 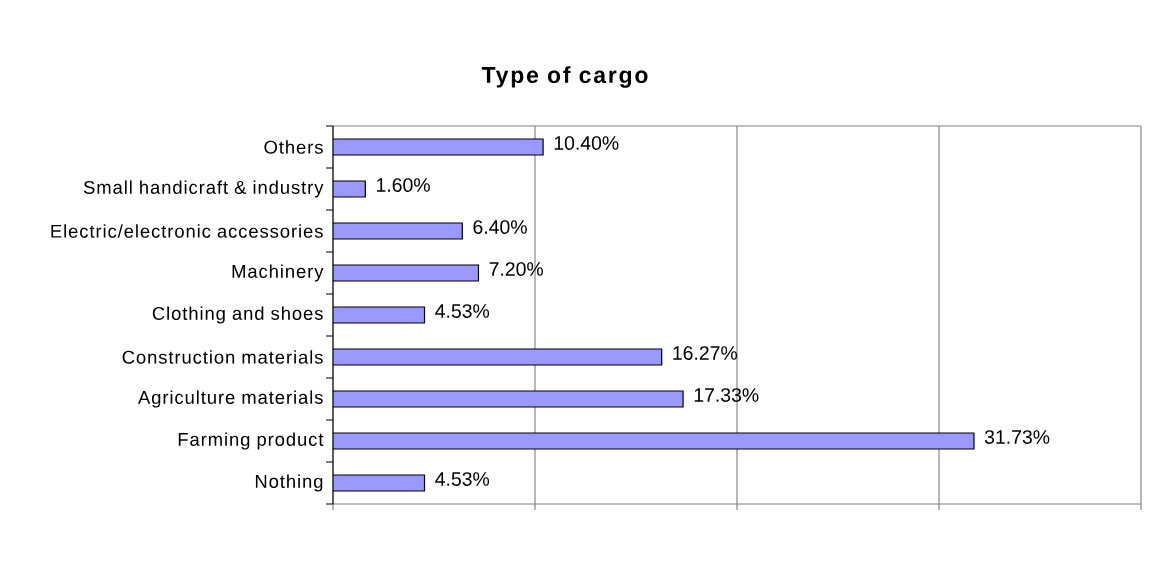 What do you see at coordinates (705, 353) in the screenshot?
I see `data-label: 16.27%` at bounding box center [705, 353].